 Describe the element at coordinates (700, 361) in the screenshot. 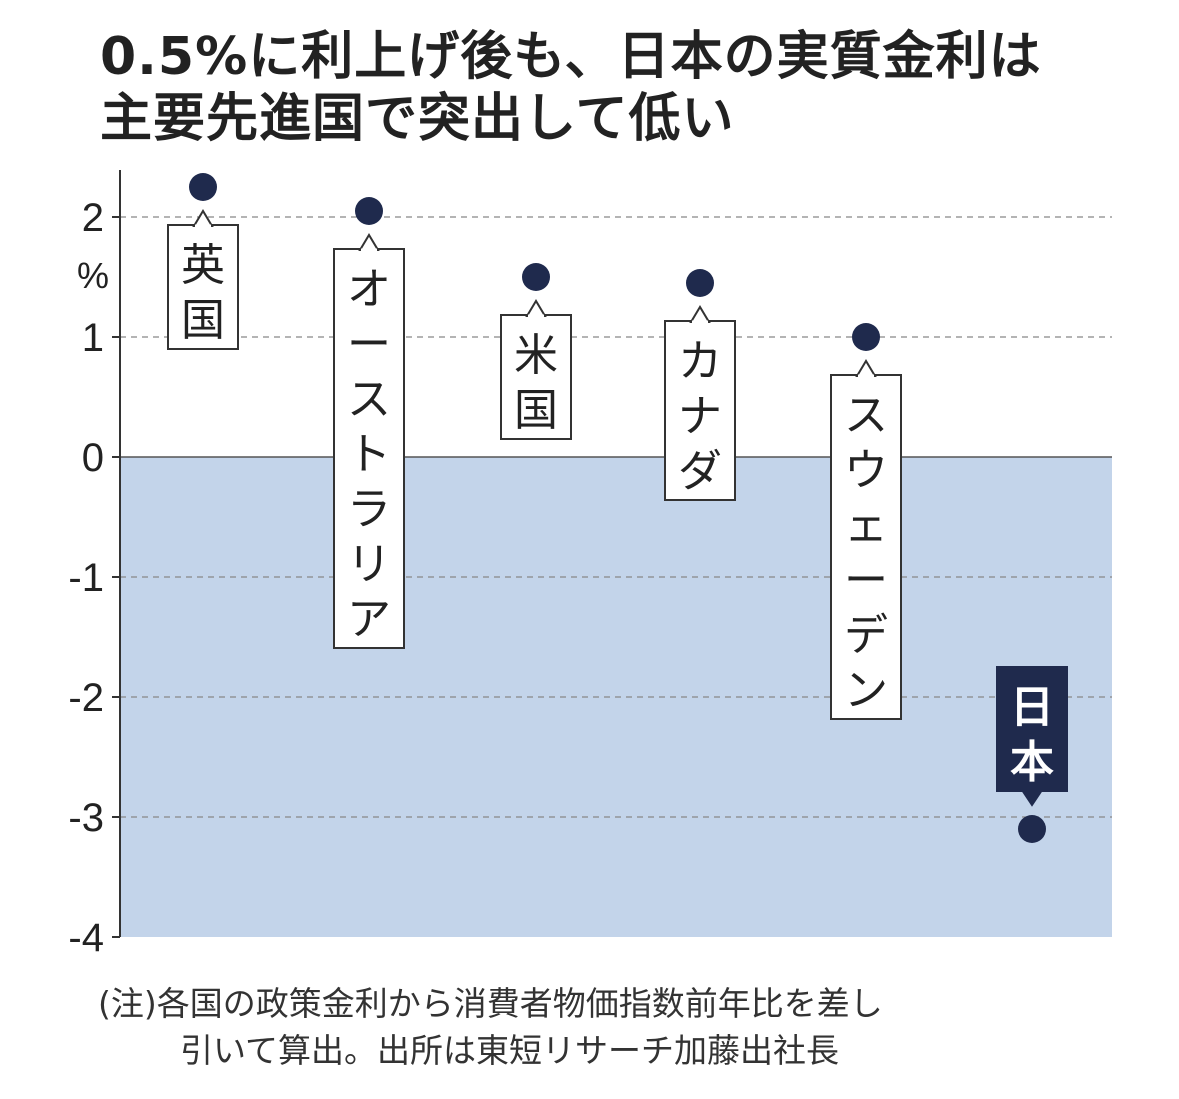

I see `data-label-char: カ` at that location.